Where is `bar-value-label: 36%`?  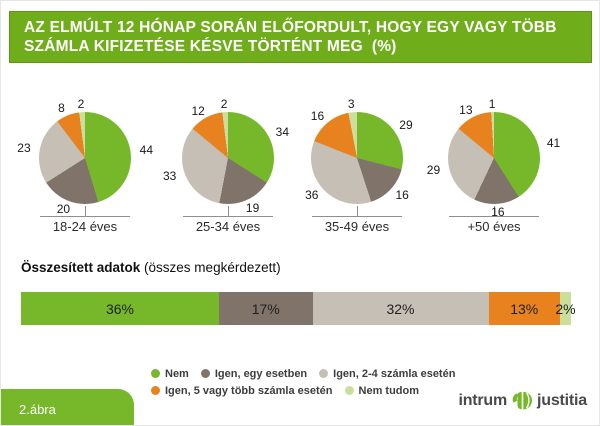
bar-value-label: 36% is located at coordinates (120, 308).